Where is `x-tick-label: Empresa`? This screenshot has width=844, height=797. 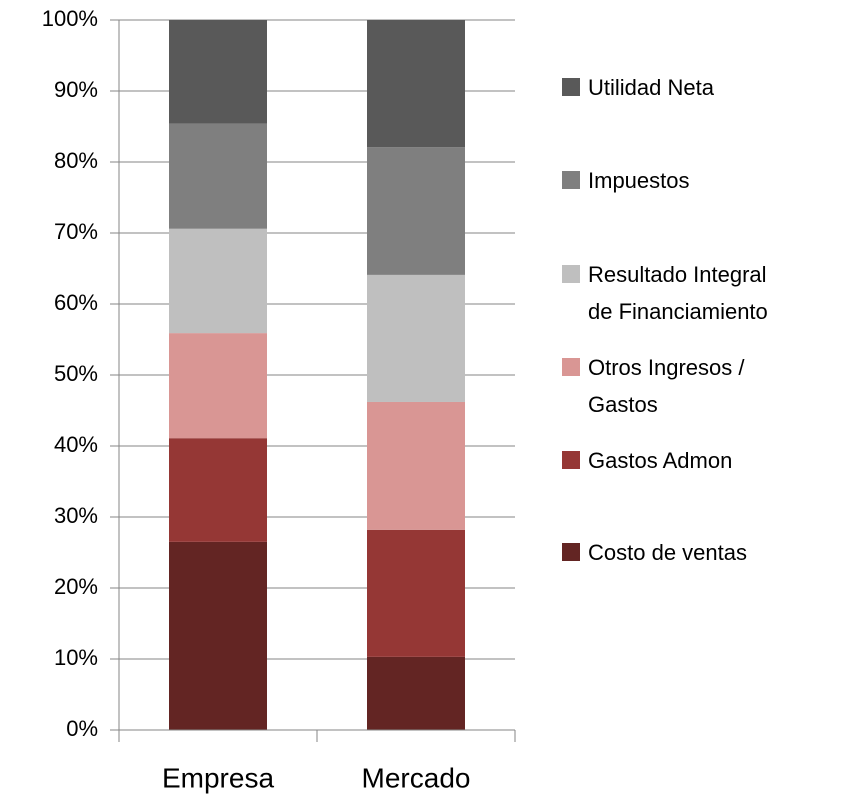
x-tick-label: Empresa is located at coordinates (218, 777).